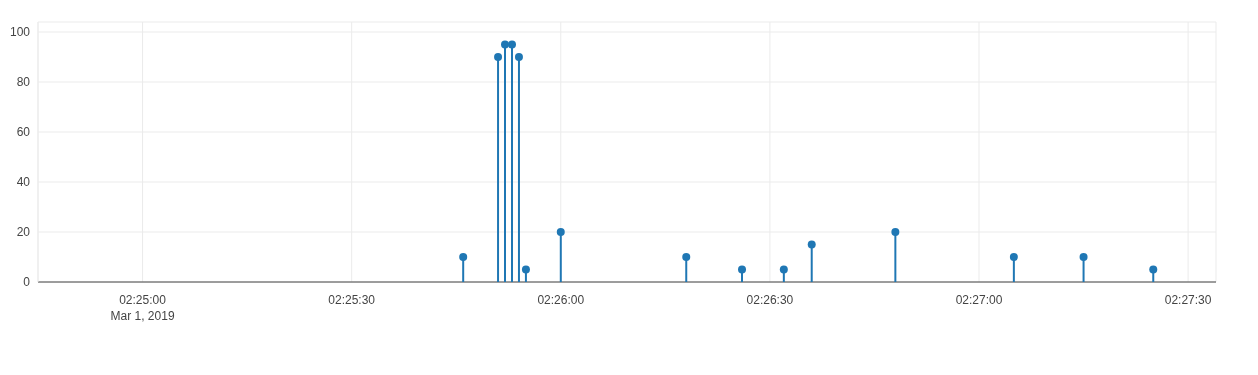 The height and width of the screenshot is (375, 1258). What do you see at coordinates (23, 132) in the screenshot?
I see `y-tick-label: 60` at bounding box center [23, 132].